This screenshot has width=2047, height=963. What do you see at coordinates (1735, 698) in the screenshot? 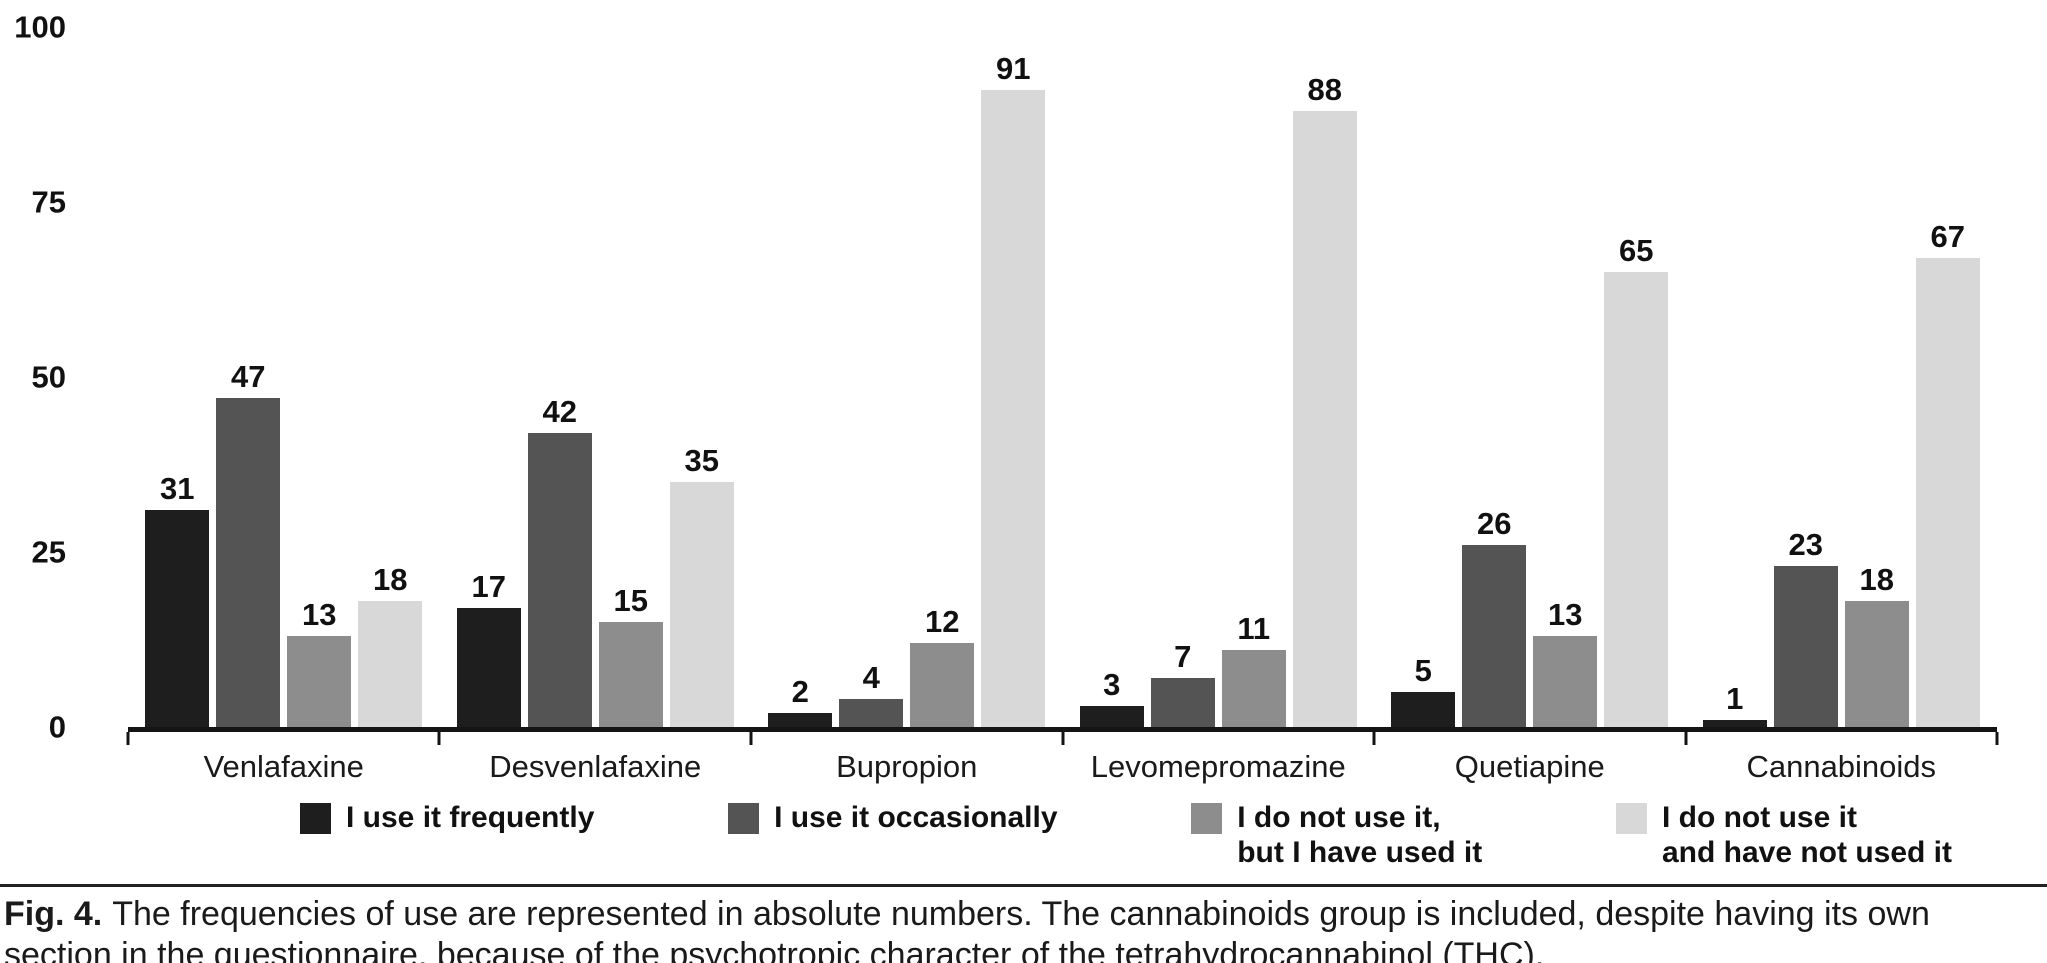
I see `bar-value-label: 1` at bounding box center [1735, 698].